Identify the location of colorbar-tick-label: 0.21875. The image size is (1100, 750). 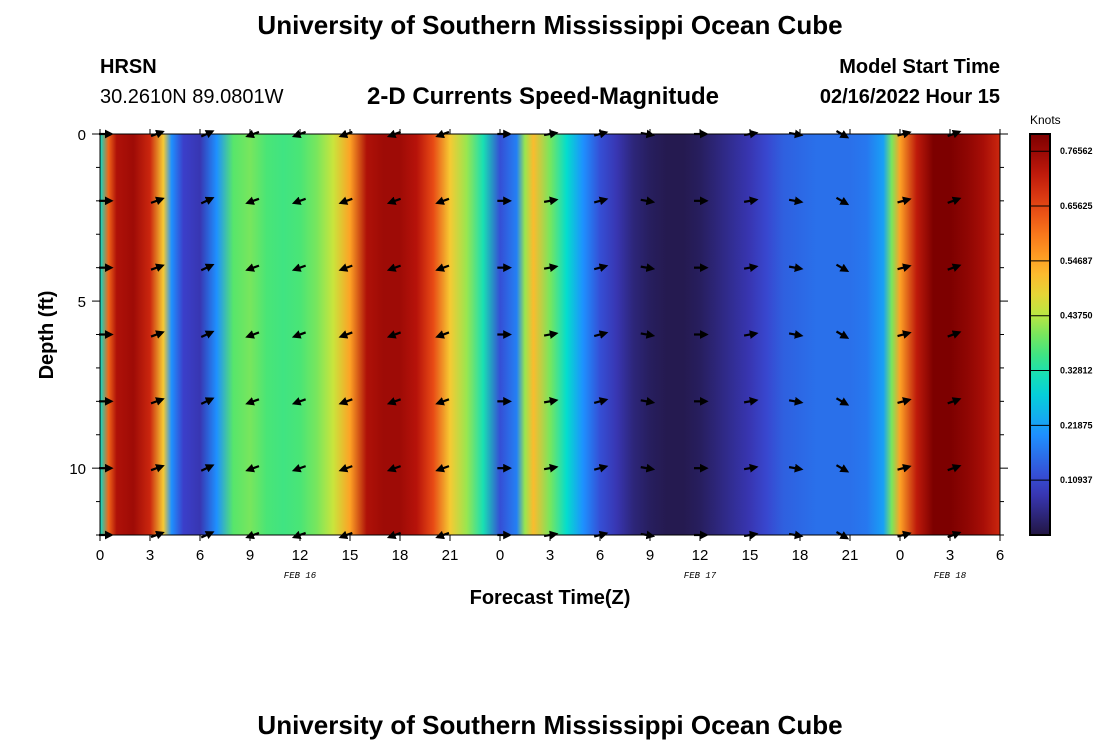
(1076, 425).